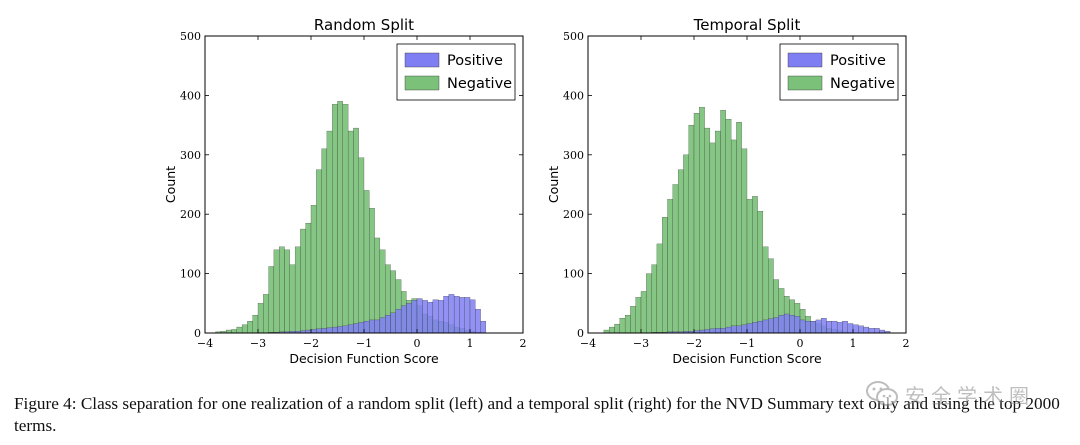  Describe the element at coordinates (190, 274) in the screenshot. I see `y-tick-label: 100` at that location.